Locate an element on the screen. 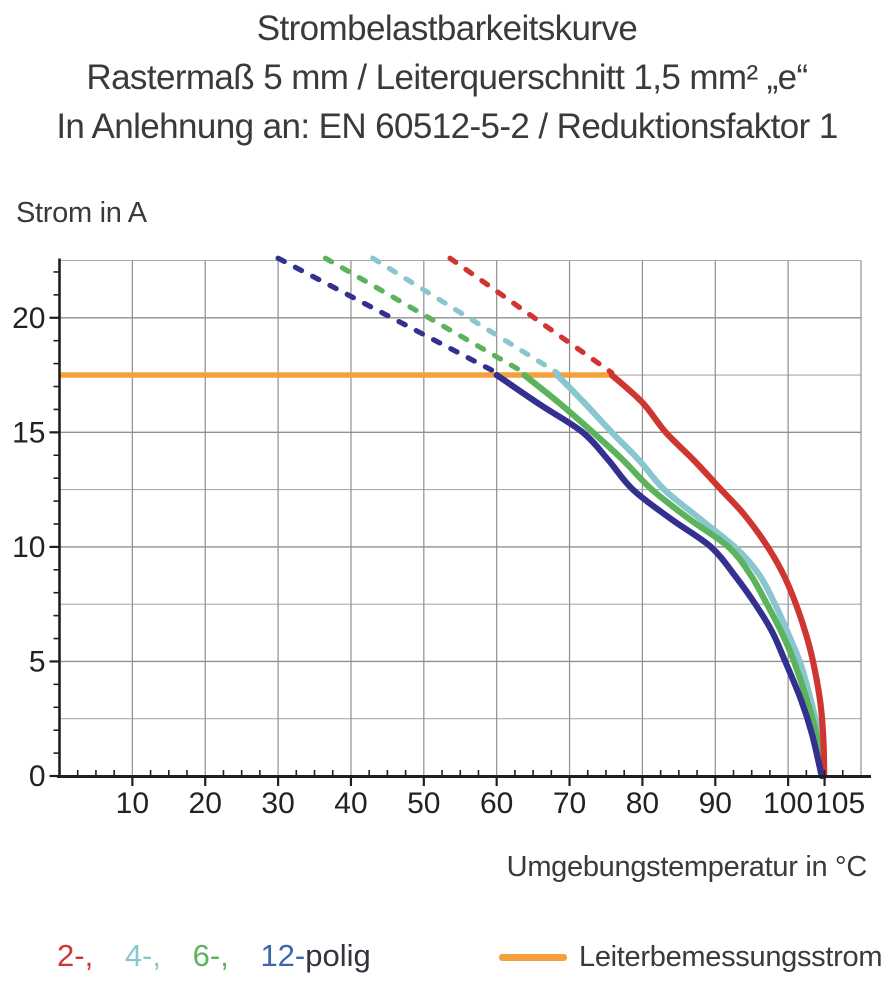 Image resolution: width=894 pixels, height=1000 pixels. legend-rated-label: Leiterbemessungsstrom is located at coordinates (731, 956).